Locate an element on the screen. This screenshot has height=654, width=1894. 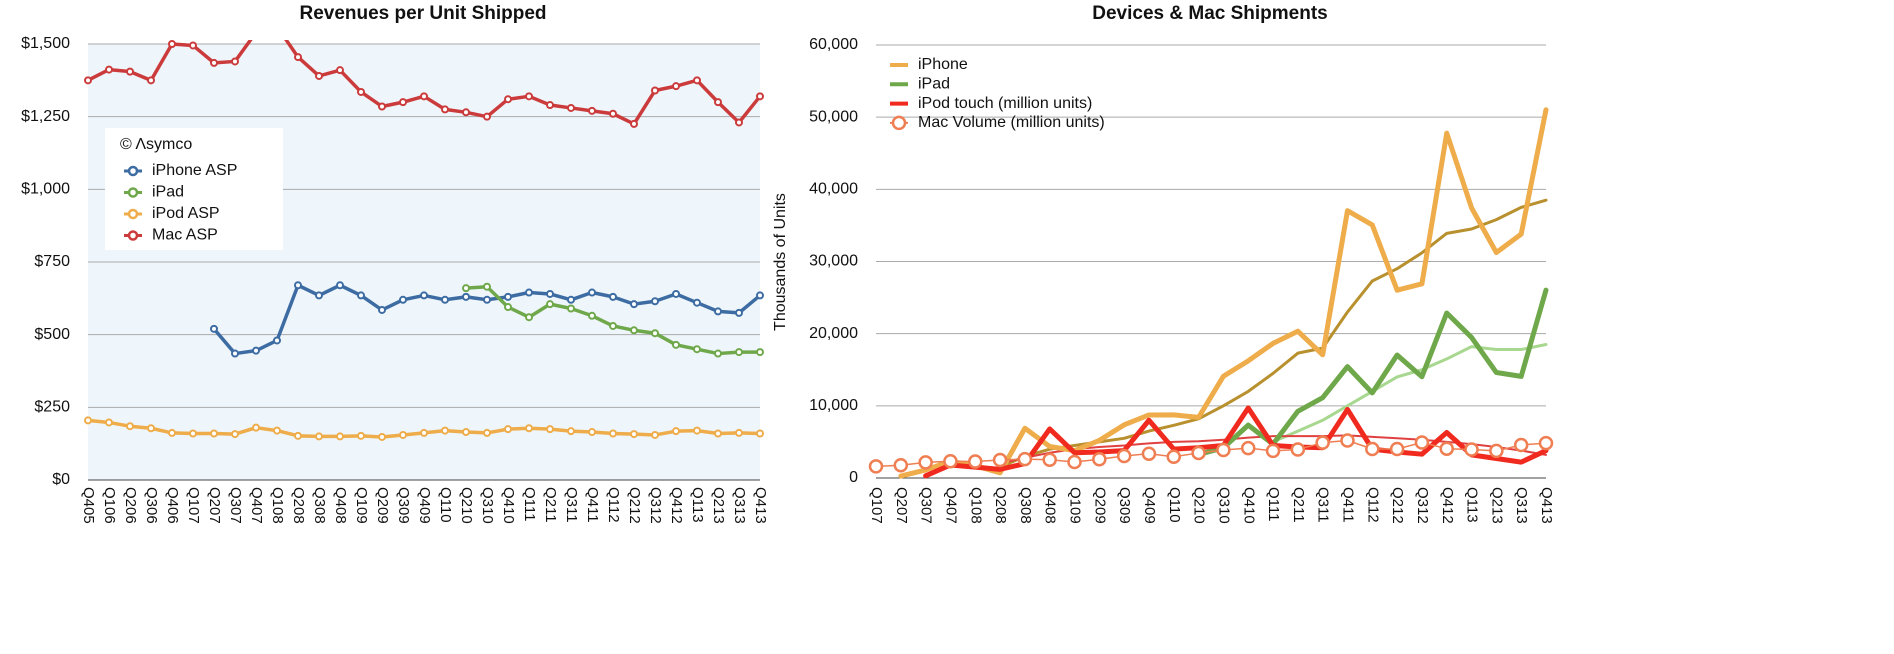
y-tick-label: $0 is located at coordinates (61, 479).